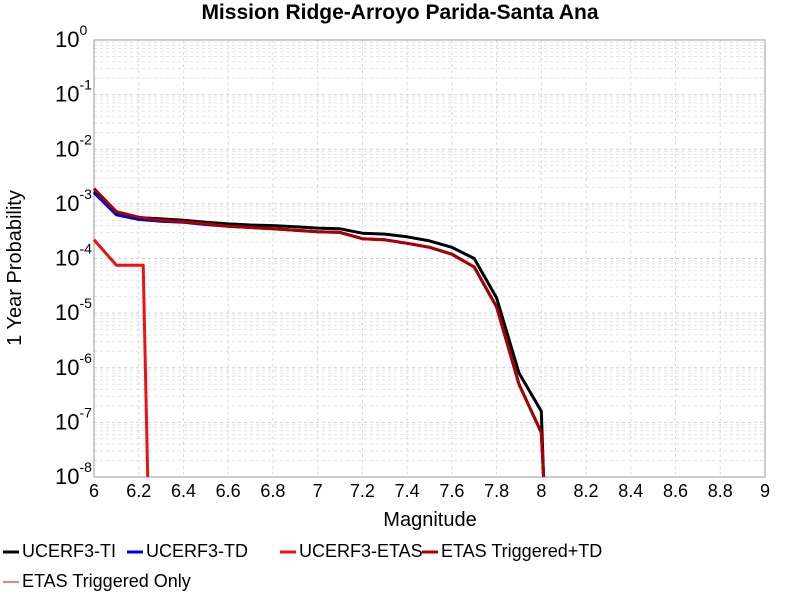 The width and height of the screenshot is (800, 600). I want to click on legend-entry: UCERF3-TI, so click(69, 551).